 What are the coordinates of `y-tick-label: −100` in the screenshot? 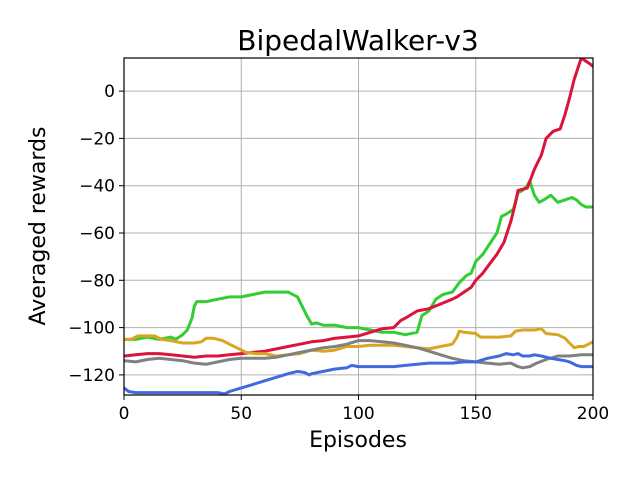 It's located at (91, 329).